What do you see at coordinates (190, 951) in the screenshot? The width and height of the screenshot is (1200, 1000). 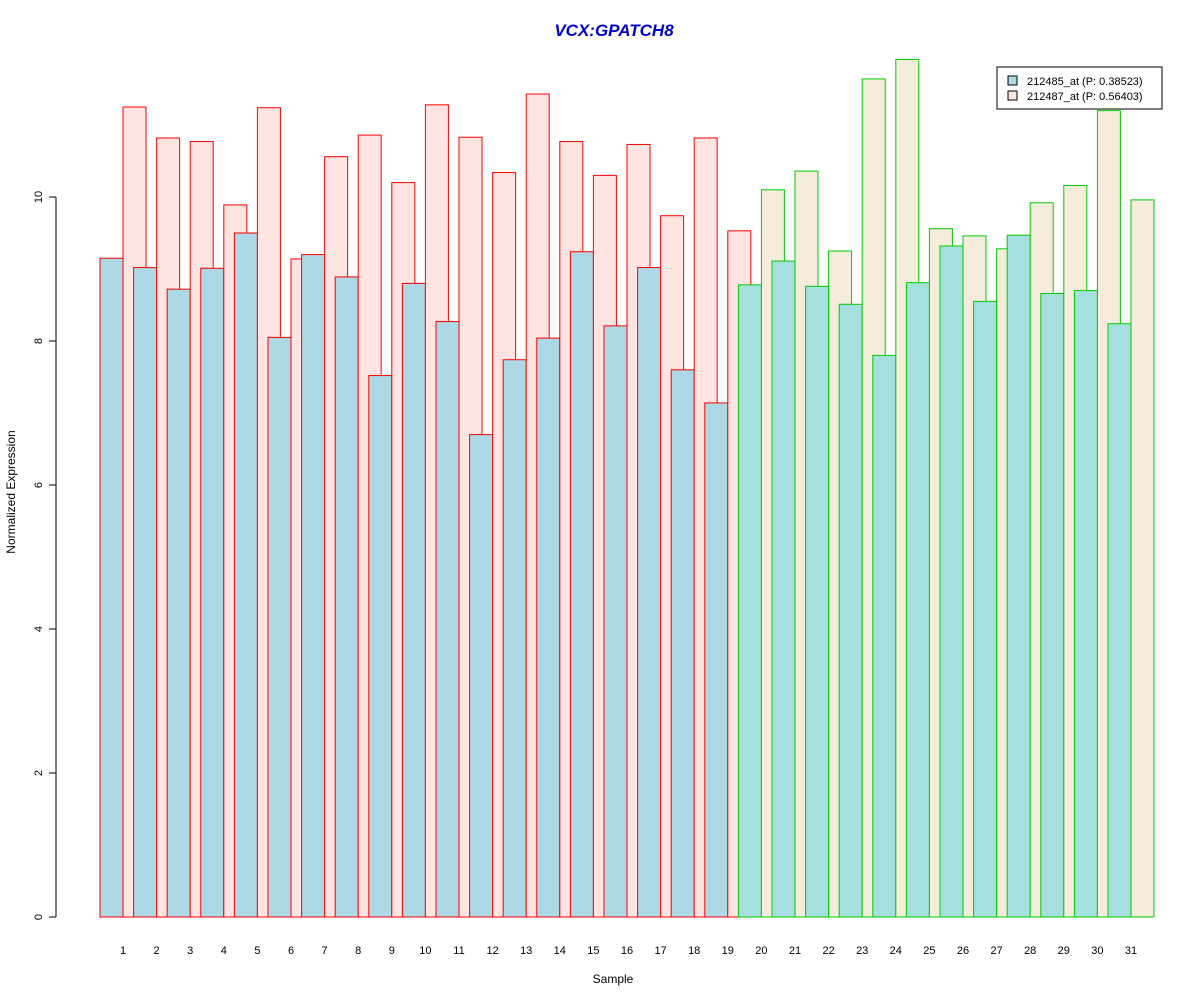 I see `x-tick-label: 3` at bounding box center [190, 951].